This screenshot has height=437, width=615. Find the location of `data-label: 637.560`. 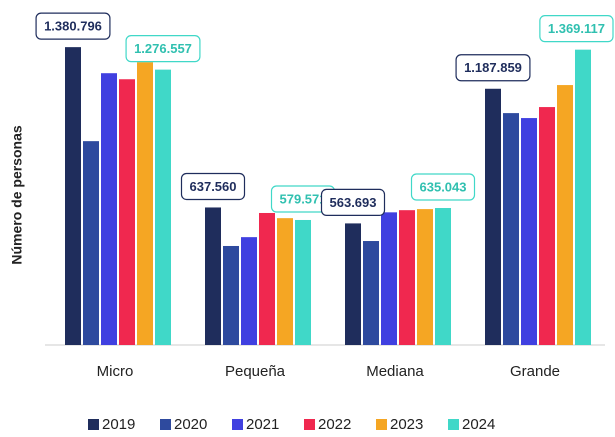

data-label: 637.560 is located at coordinates (213, 186).